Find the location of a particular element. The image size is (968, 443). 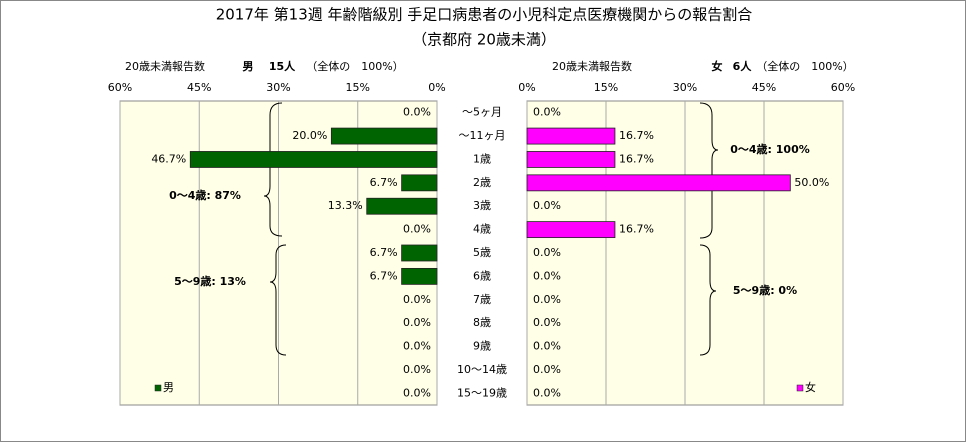

header-sex: 男 is located at coordinates (248, 66).